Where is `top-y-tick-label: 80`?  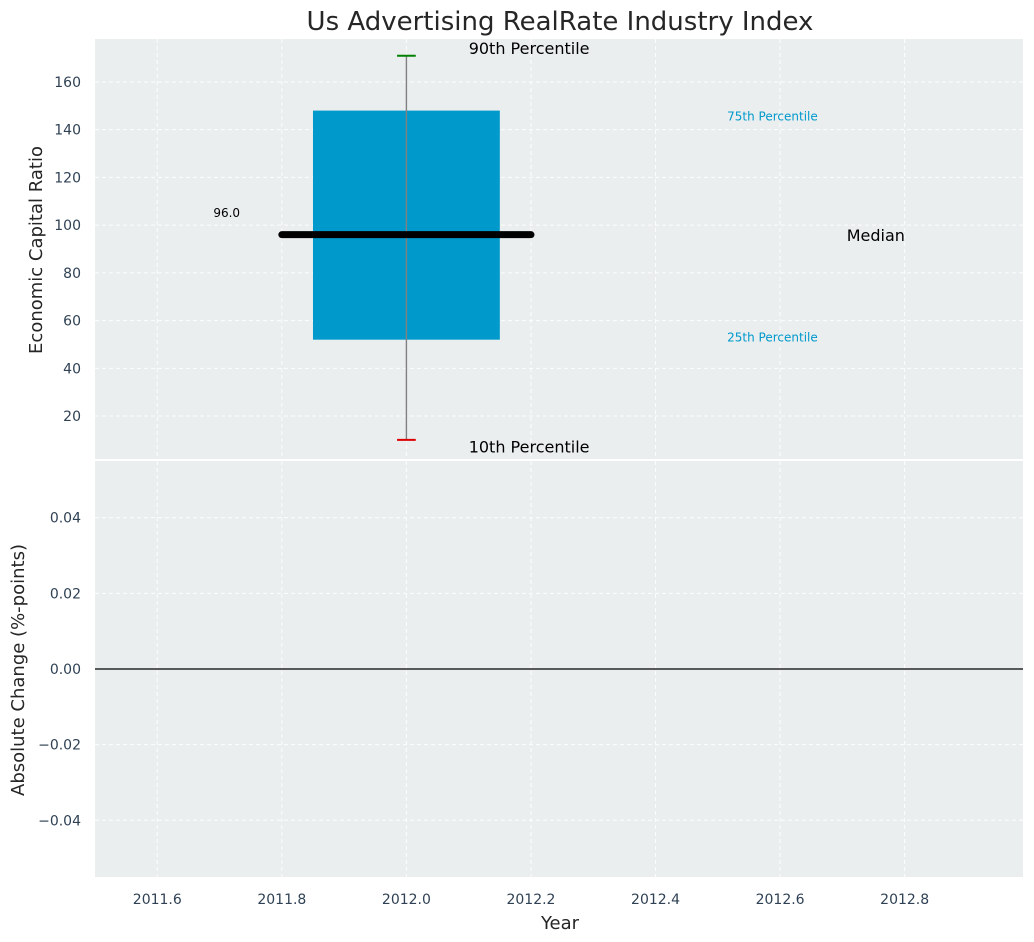 top-y-tick-label: 80 is located at coordinates (72, 274).